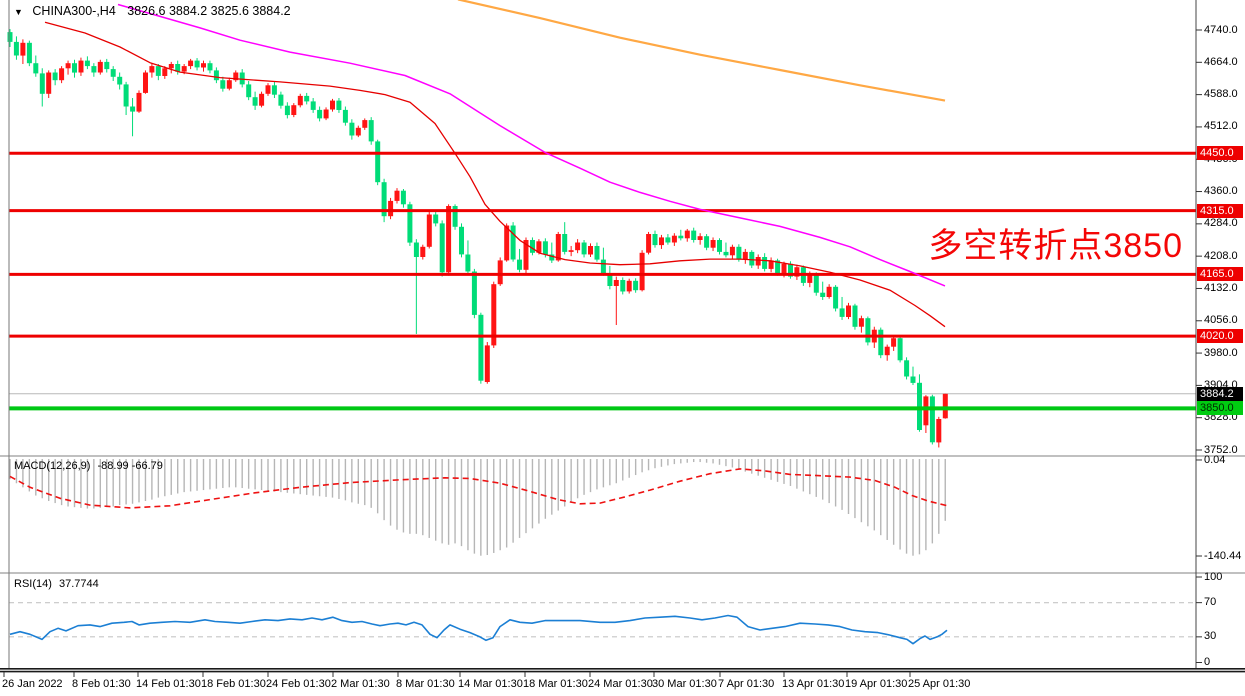 The image size is (1245, 696). I want to click on date-axis-label: 14 Feb 01:30, so click(168, 684).